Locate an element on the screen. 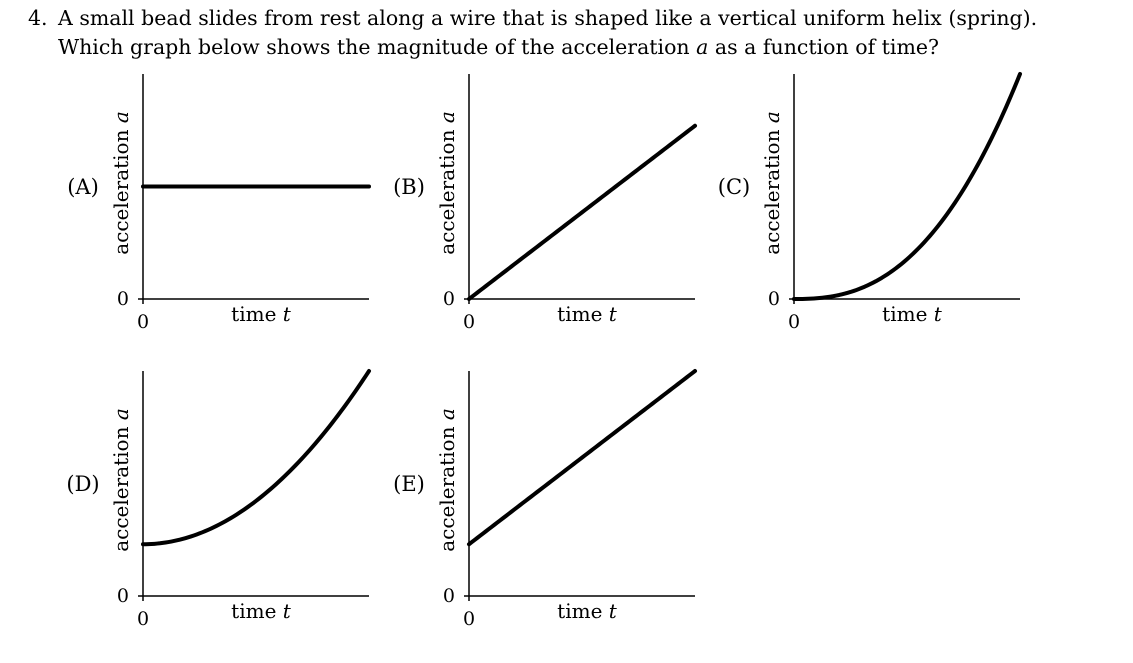 The height and width of the screenshot is (663, 1133). option-label: (E) is located at coordinates (409, 484).